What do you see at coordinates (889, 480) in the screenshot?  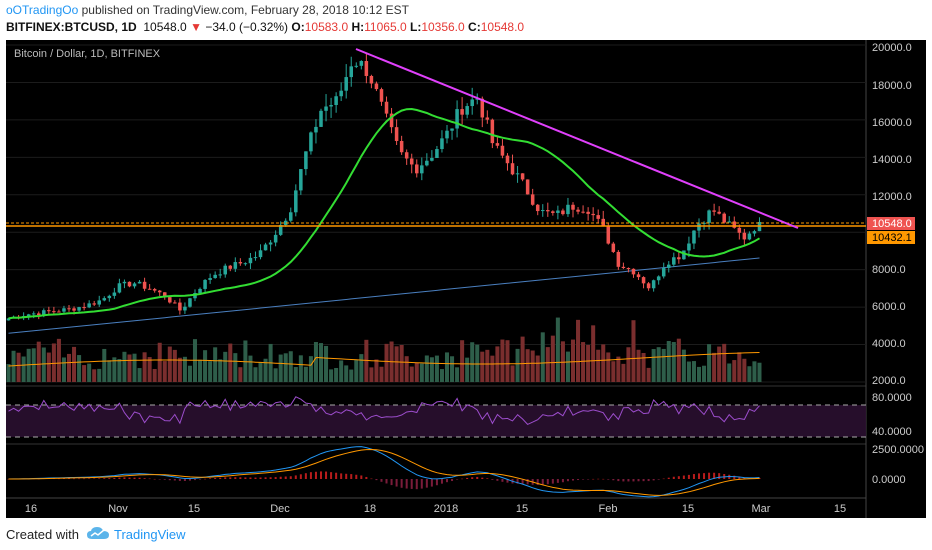 I see `macd-axis-label: 0.0000` at bounding box center [889, 480].